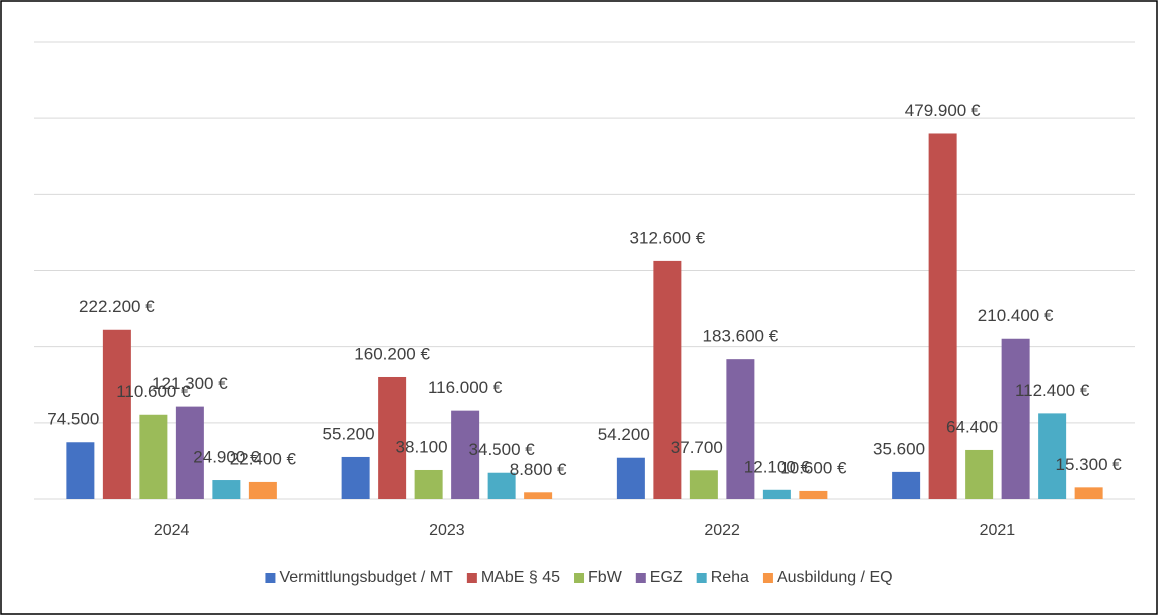  Describe the element at coordinates (979, 426) in the screenshot. I see `data-label: 64.400 €` at that location.